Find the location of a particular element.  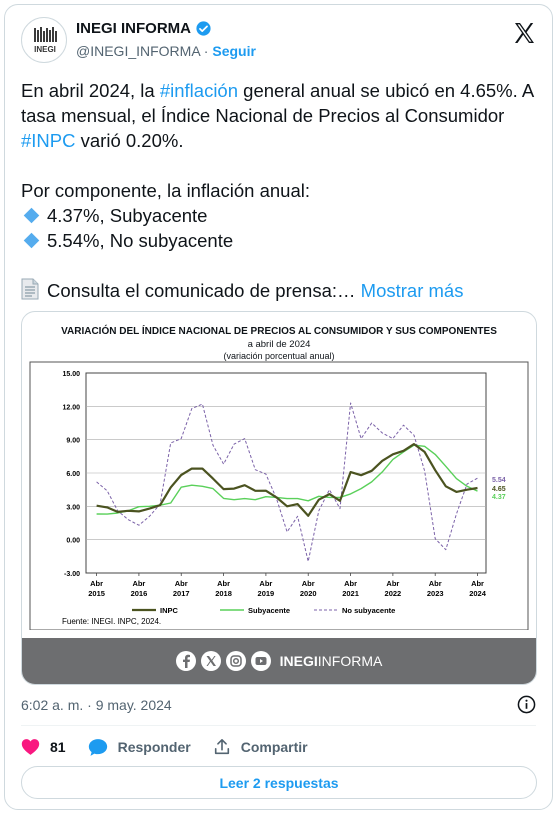

tweet-paragraph-2: Por componente, la inflación anual: is located at coordinates (165, 190).